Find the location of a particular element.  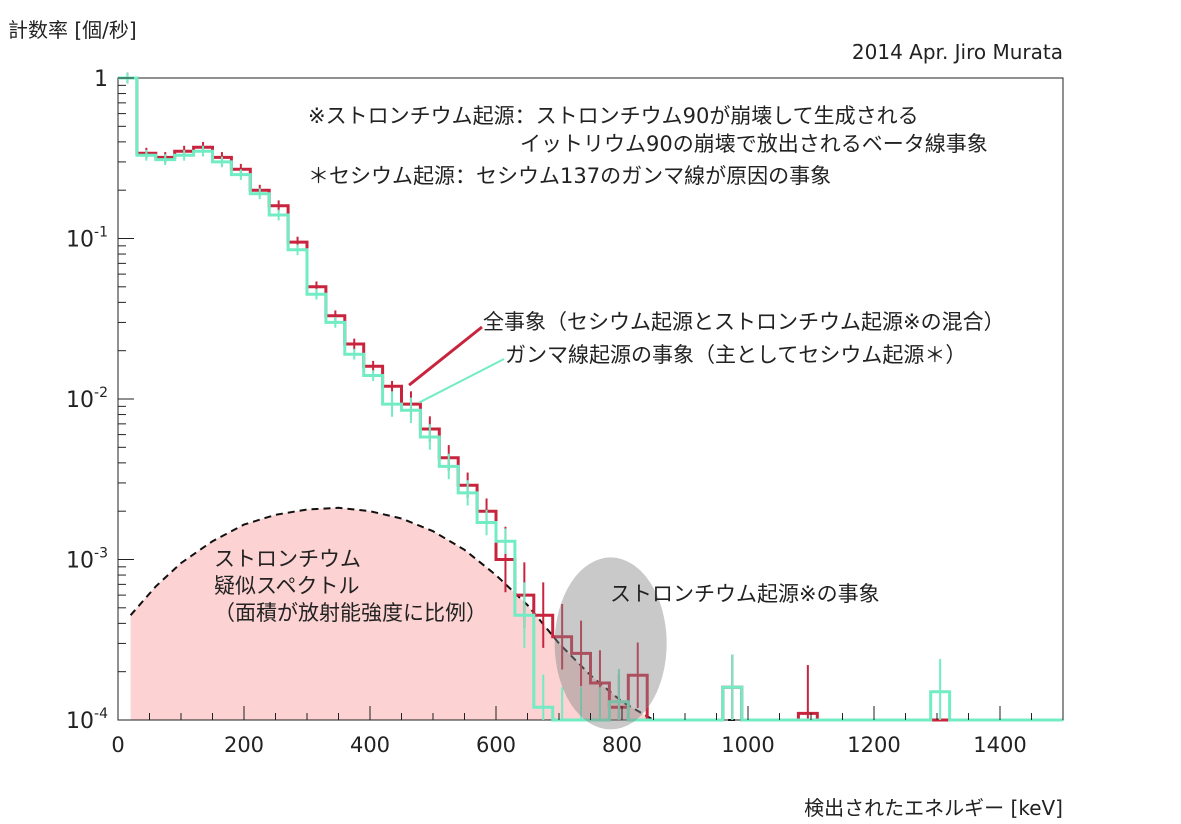

strontium-region-highlight is located at coordinates (610, 643).